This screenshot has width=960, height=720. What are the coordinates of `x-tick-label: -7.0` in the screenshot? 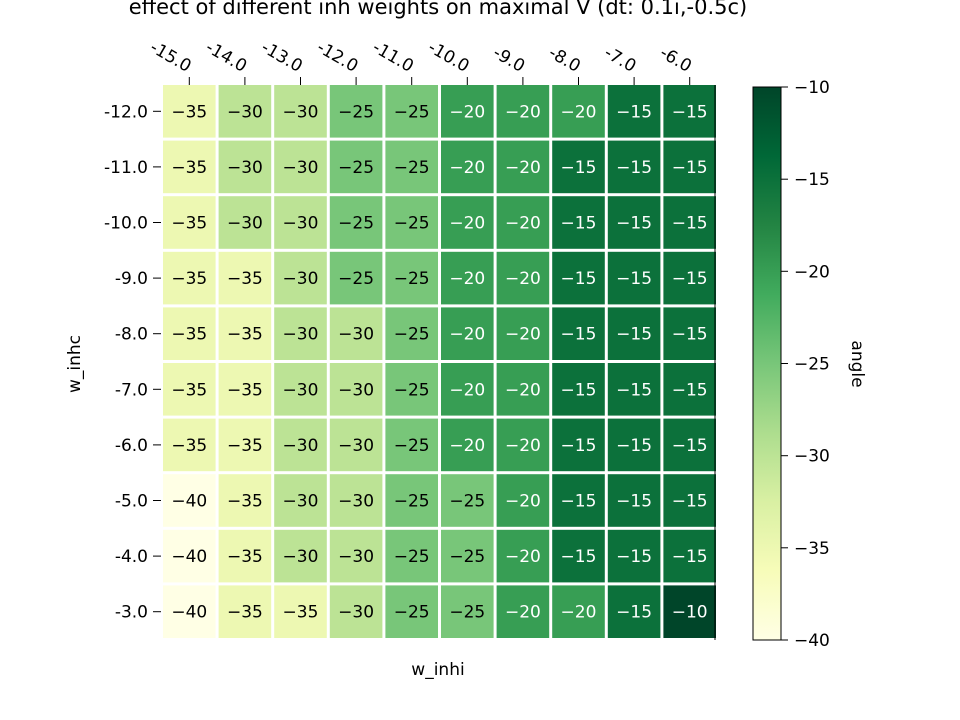 It's located at (620, 60).